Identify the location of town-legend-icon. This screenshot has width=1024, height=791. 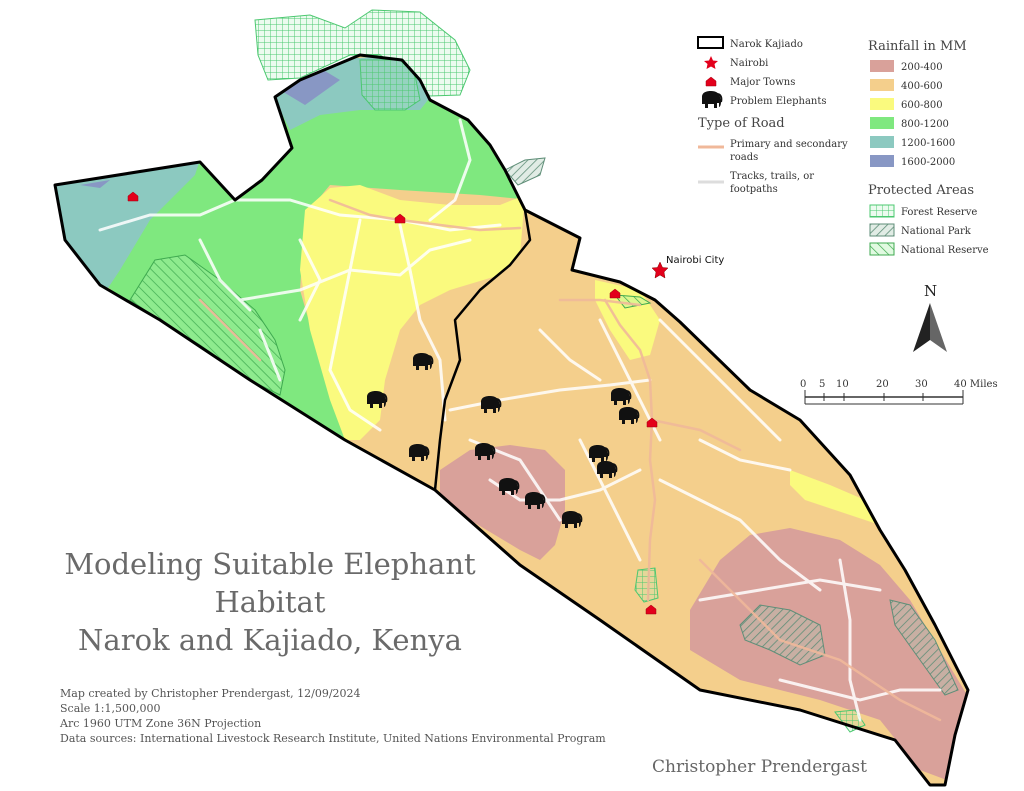
(711, 81).